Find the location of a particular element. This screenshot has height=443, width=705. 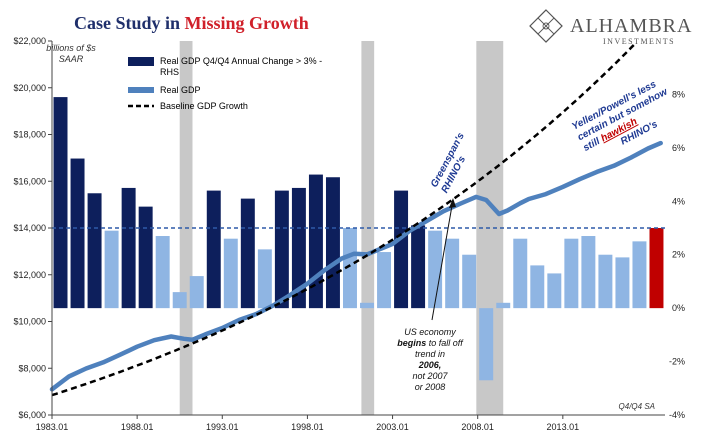

left-tick-label: $10,000 is located at coordinates (29, 322).